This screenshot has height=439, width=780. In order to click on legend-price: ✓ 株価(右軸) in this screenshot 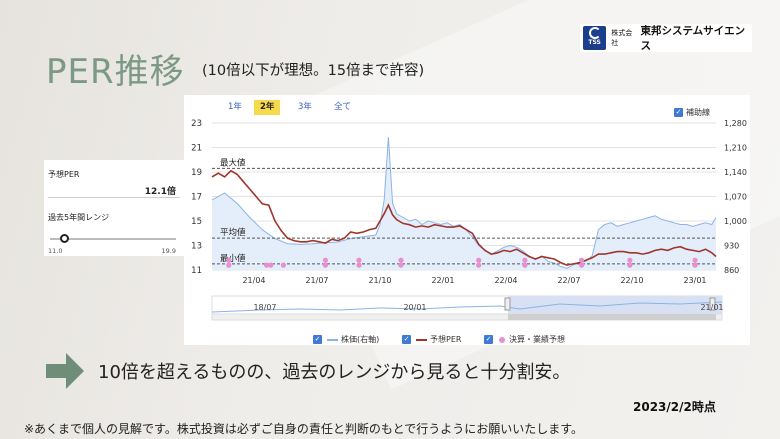, I will do `click(346, 339)`.